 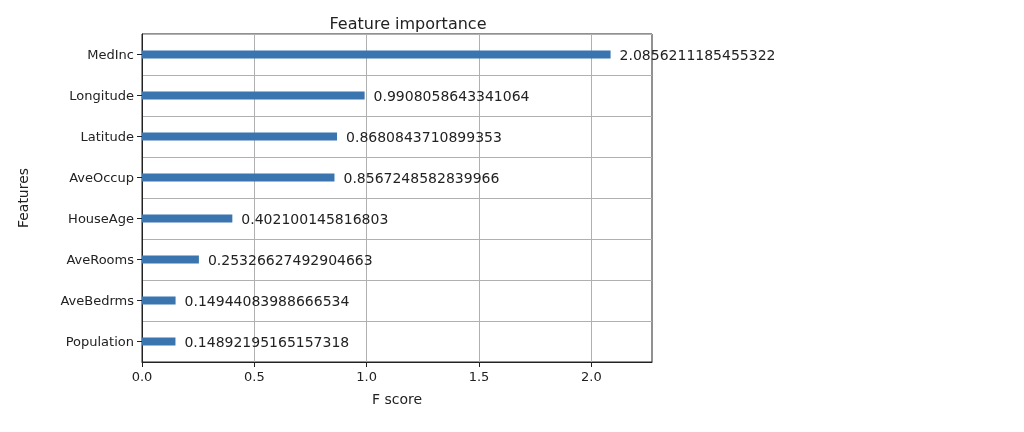 What do you see at coordinates (99, 341) in the screenshot?
I see `y-tick-label: Population` at bounding box center [99, 341].